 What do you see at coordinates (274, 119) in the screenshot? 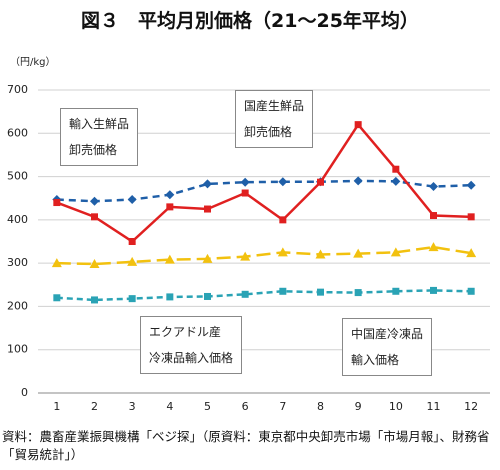
I see `legend-entry: 国産生鮮品 卸売価格` at bounding box center [274, 119].